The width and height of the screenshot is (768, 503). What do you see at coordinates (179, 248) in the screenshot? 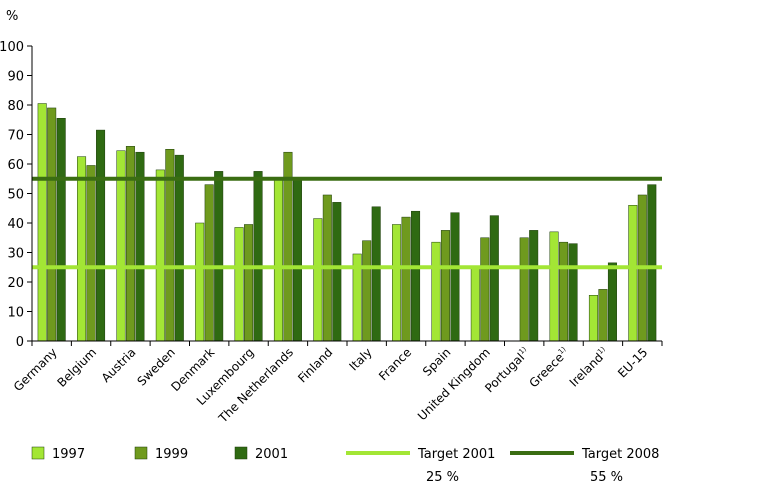
I see `bar-sweden-2001` at bounding box center [179, 248].